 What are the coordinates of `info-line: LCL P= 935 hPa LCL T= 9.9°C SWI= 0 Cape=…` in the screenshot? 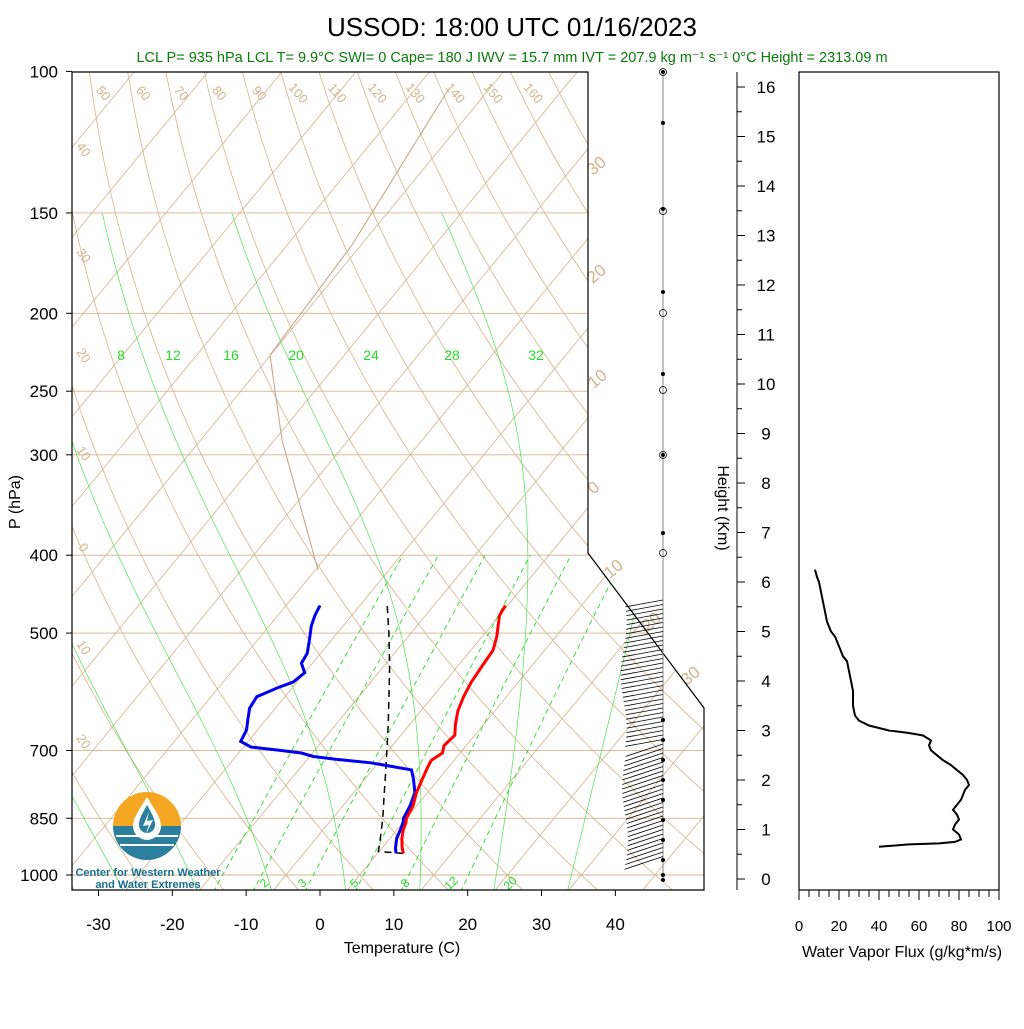 It's located at (511, 58).